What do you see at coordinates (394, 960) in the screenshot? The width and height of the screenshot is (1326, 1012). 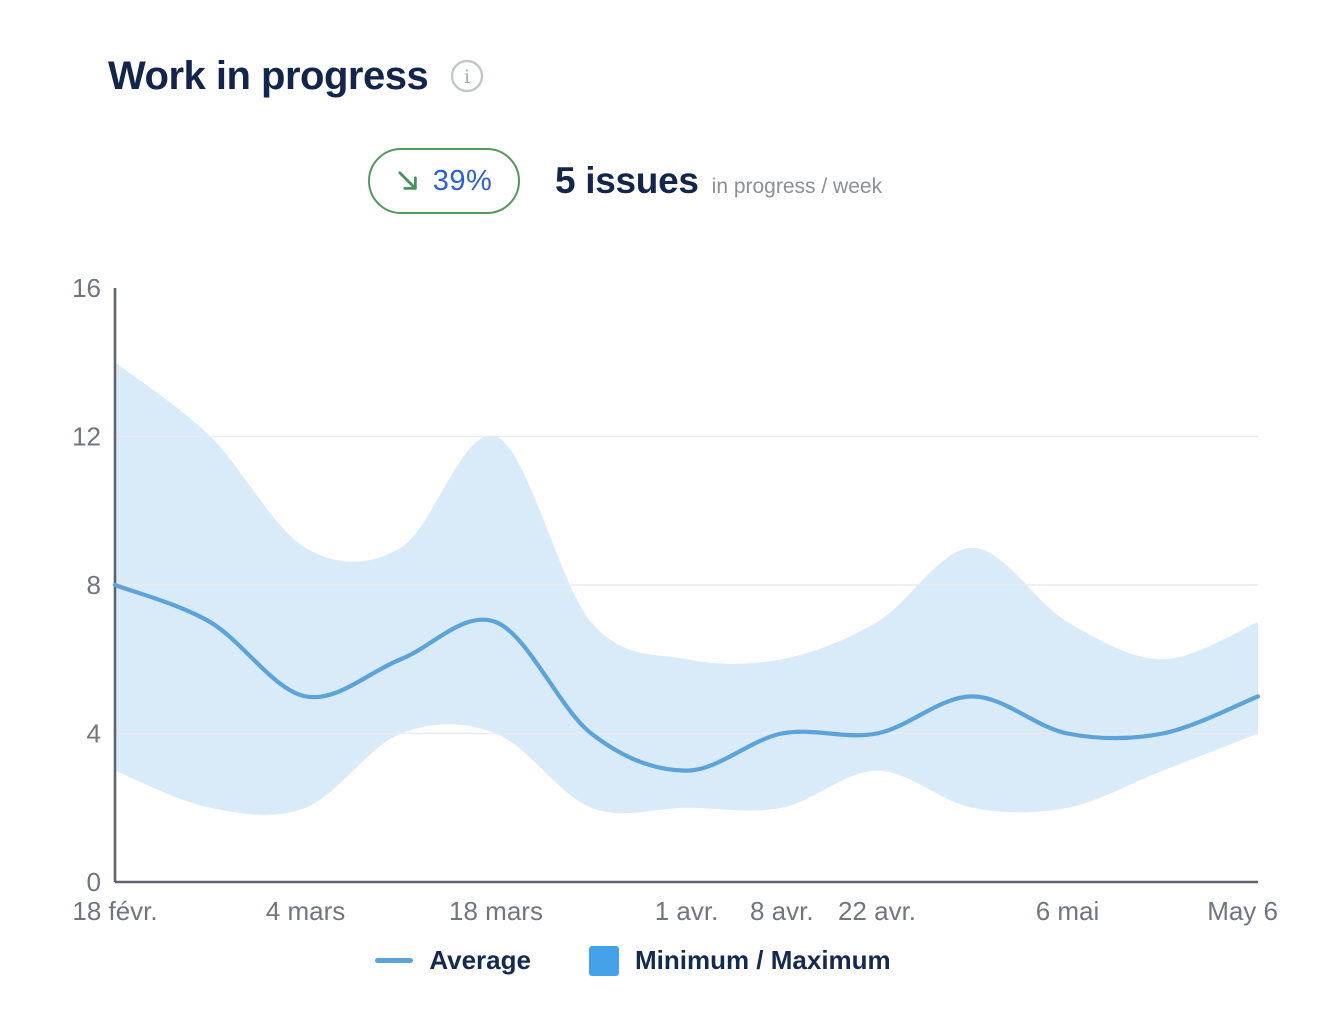 I see `average-line-swatch` at bounding box center [394, 960].